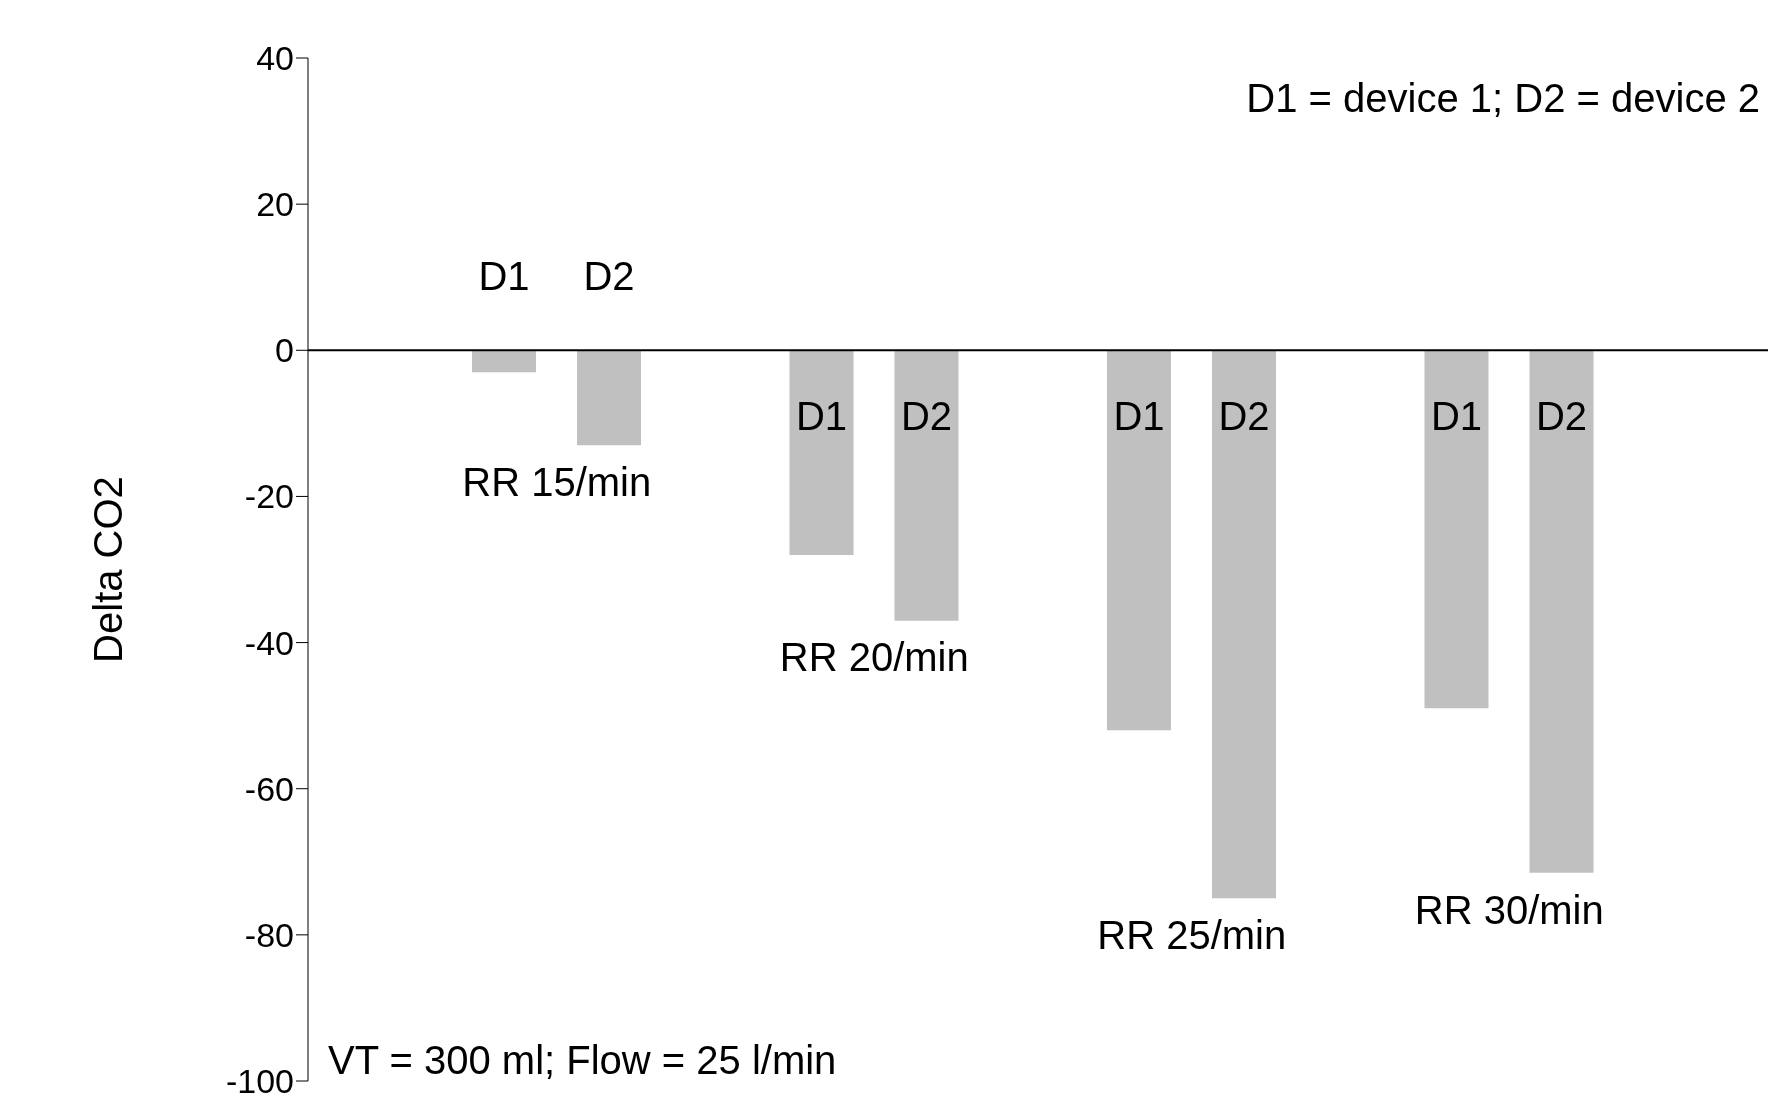 The image size is (1776, 1101). What do you see at coordinates (582, 1060) in the screenshot?
I see `annotation: VT = 300 ml; Flow = 25 l/min` at bounding box center [582, 1060].